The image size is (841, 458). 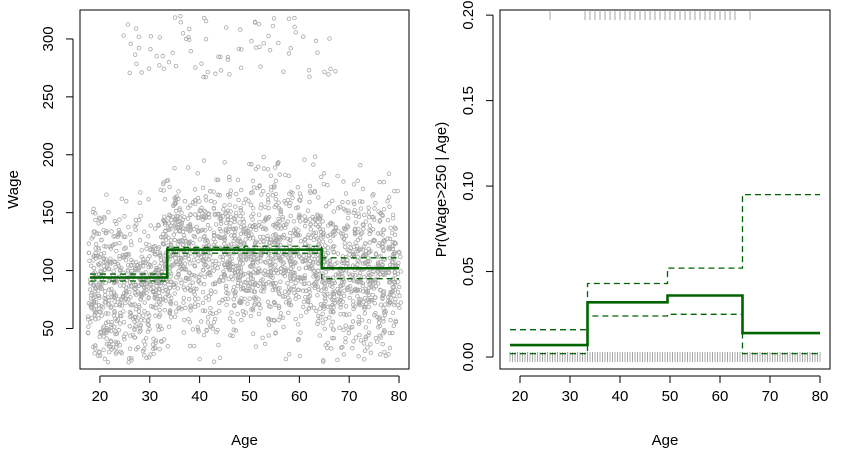 What do you see at coordinates (48, 38) in the screenshot?
I see `y-tick-label: 300` at bounding box center [48, 38].